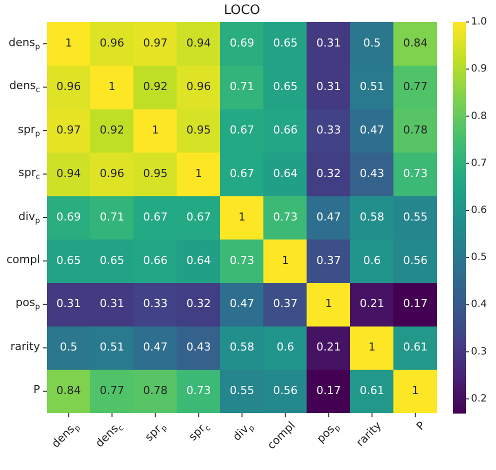 This screenshot has width=496, height=470. I want to click on y-tick-label: pos$_{p}$, so click(28, 304).